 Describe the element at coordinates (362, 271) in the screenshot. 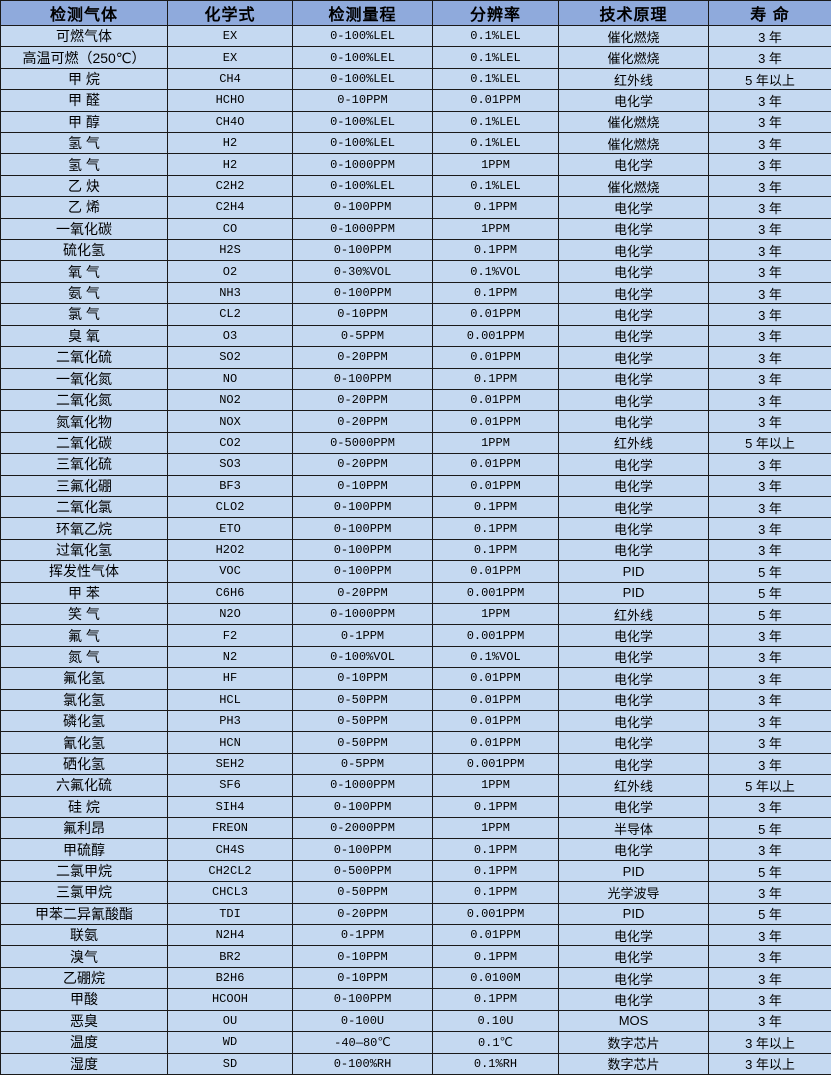

I see `cell-range: 0-30%VOL` at that location.